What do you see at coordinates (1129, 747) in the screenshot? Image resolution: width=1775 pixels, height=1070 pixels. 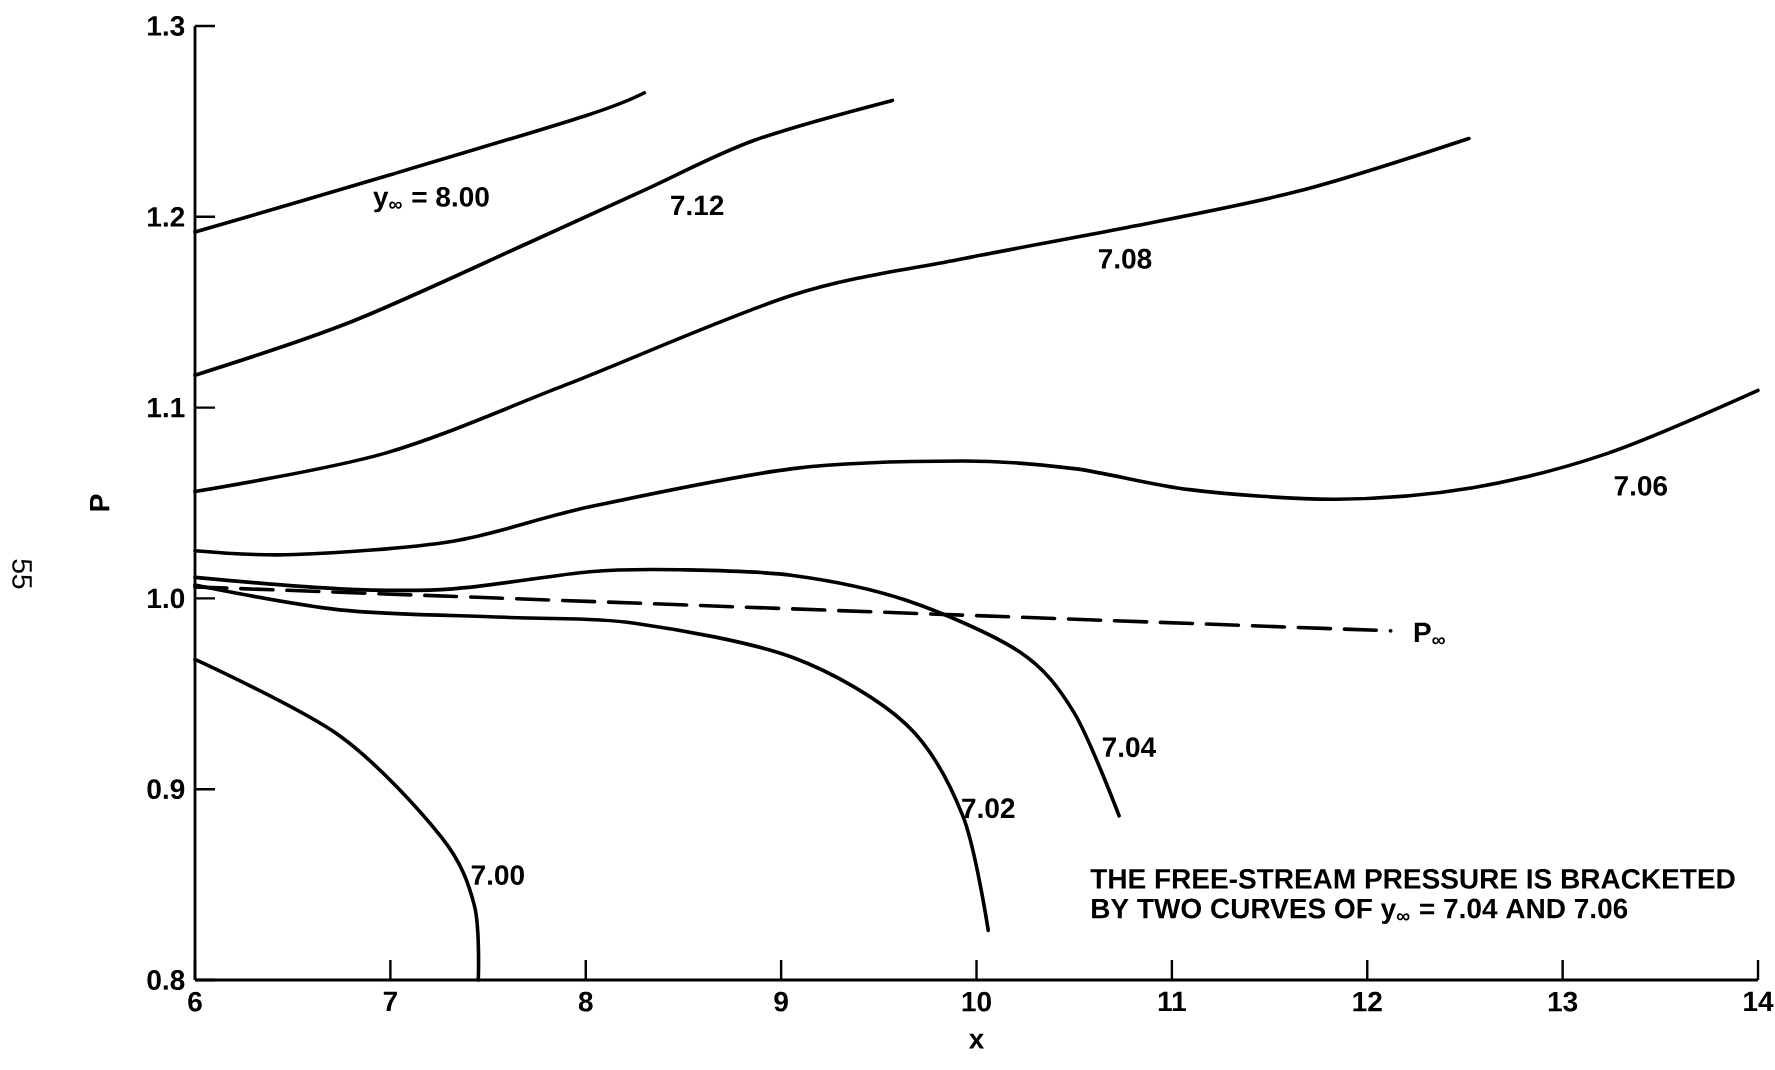 I see `series-label: 7.04` at bounding box center [1129, 747].